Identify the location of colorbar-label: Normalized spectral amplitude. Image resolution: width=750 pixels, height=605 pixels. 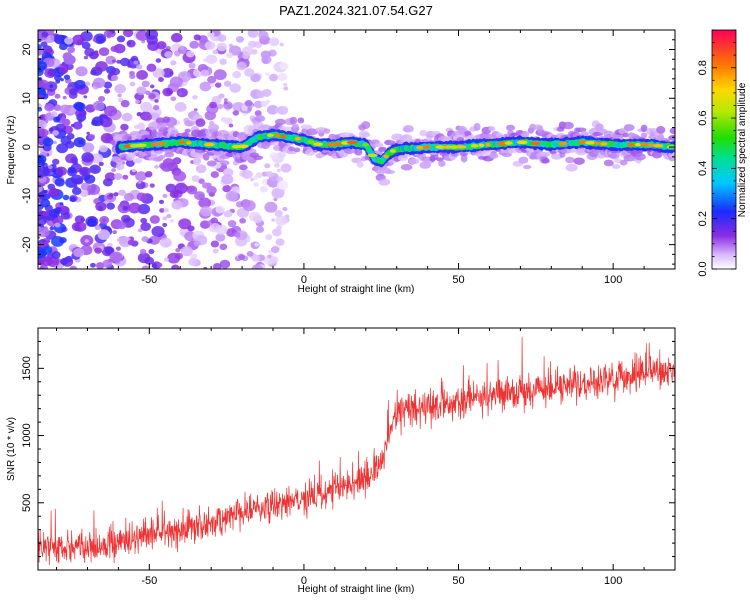
(742, 149).